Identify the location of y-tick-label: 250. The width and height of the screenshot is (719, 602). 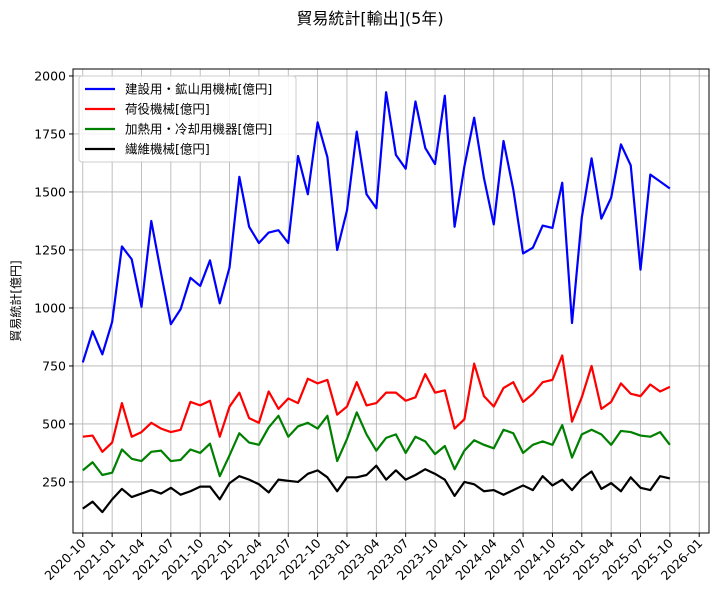
(54, 481).